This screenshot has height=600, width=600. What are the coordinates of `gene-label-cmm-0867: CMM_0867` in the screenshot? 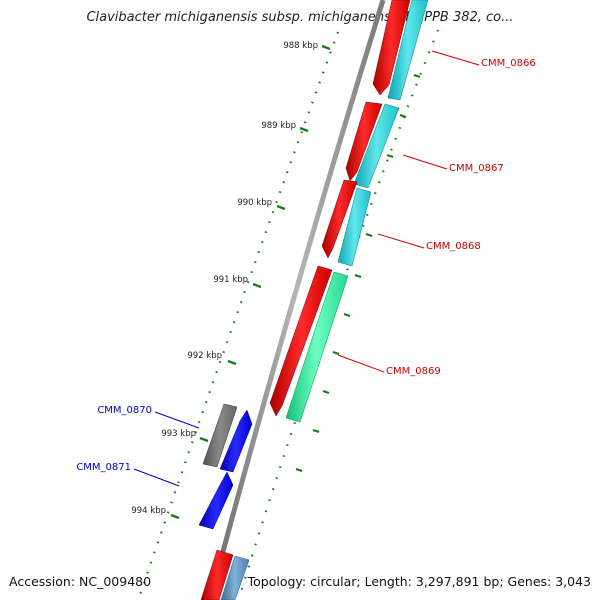 It's located at (476, 168).